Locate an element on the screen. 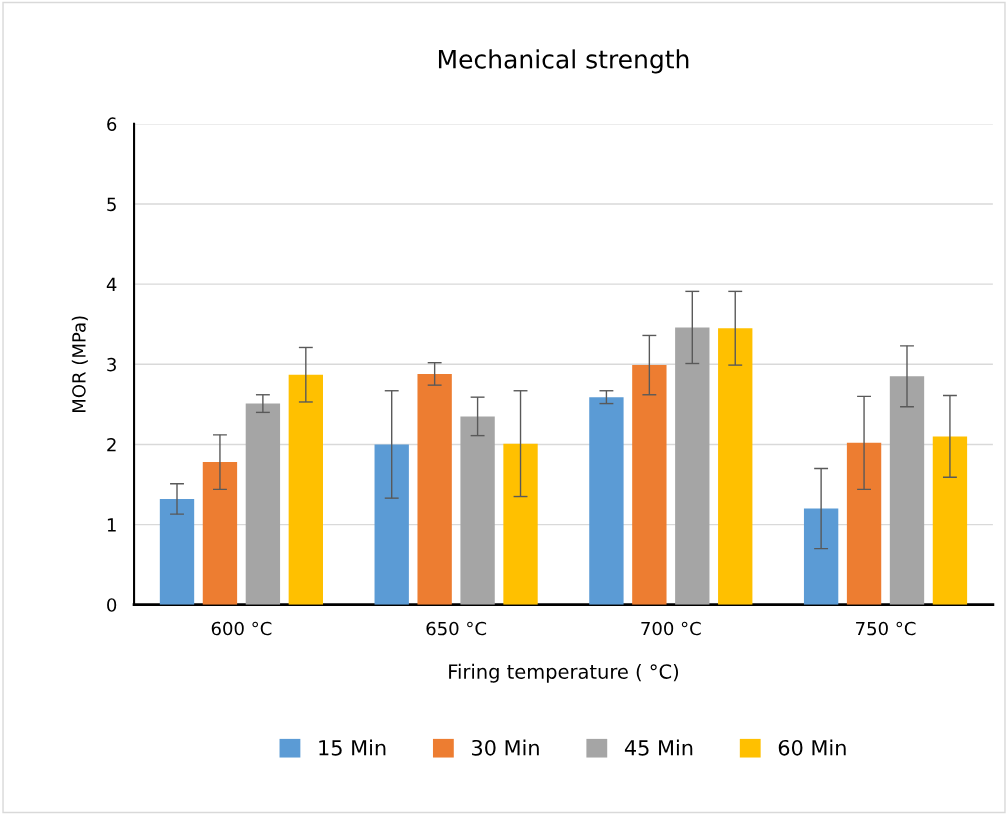 The width and height of the screenshot is (1008, 815). y-tick-label: 6 is located at coordinates (112, 124).